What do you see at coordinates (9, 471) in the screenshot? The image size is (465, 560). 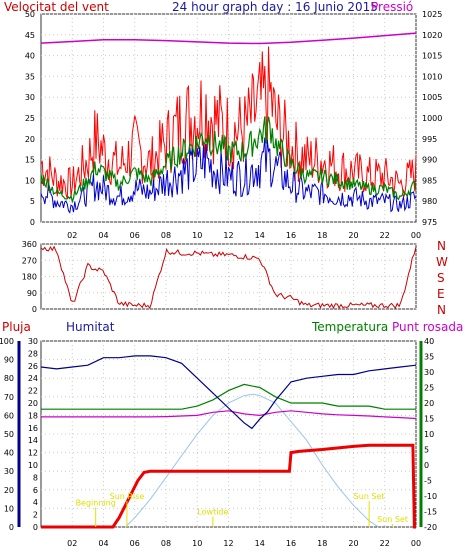 I see `humidity-y-tick: 30` at bounding box center [9, 471].